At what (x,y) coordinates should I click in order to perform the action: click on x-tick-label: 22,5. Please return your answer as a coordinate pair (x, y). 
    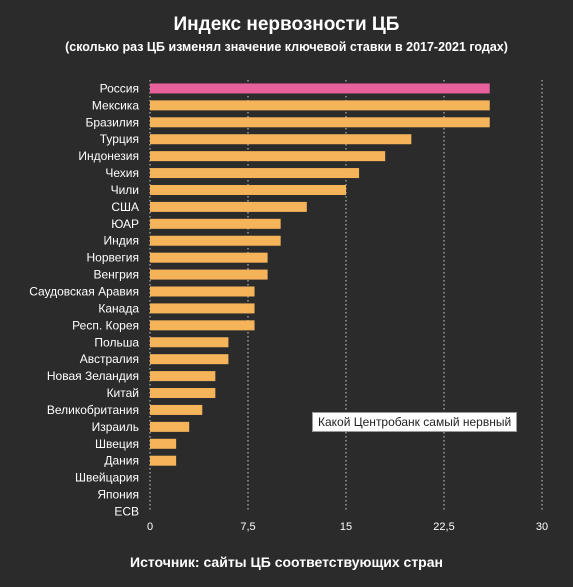
    Looking at the image, I should click on (443, 527).